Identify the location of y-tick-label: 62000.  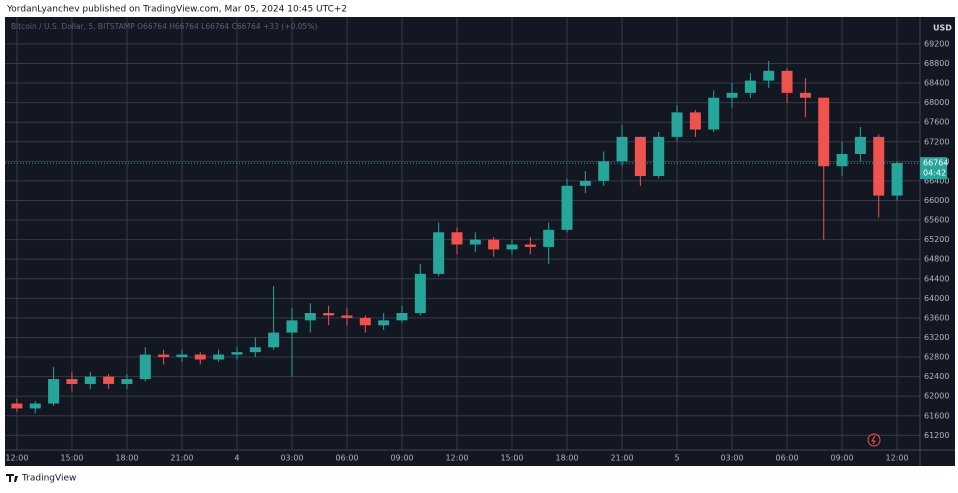
(936, 396).